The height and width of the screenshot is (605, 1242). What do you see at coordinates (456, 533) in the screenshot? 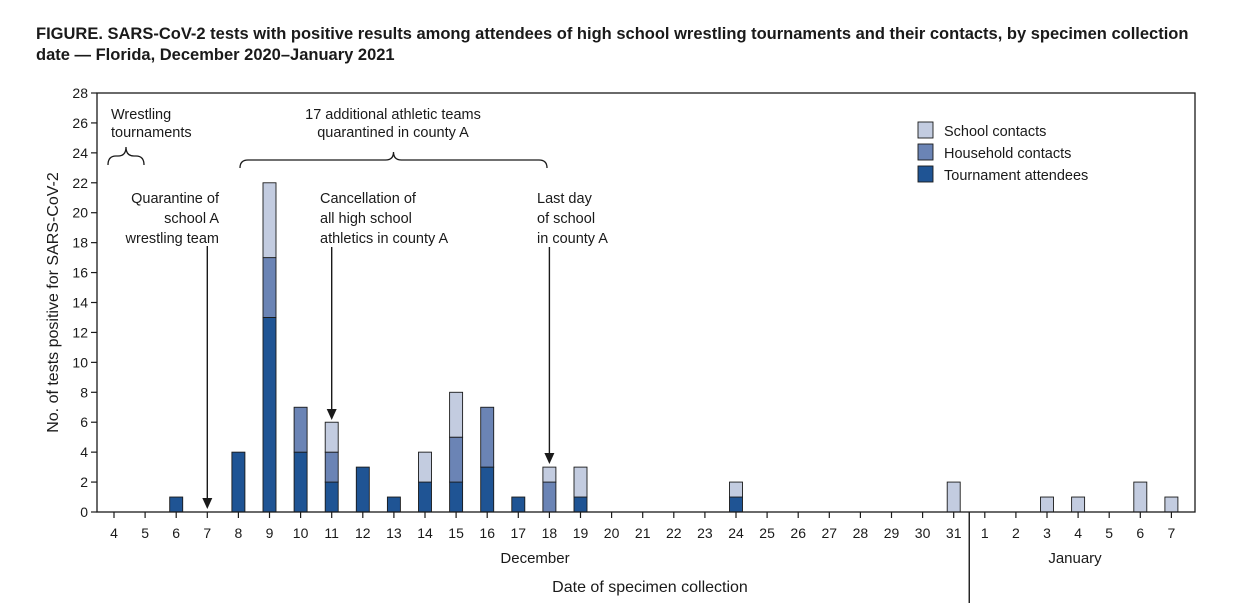
I see `x-tick-label: 15` at bounding box center [456, 533].